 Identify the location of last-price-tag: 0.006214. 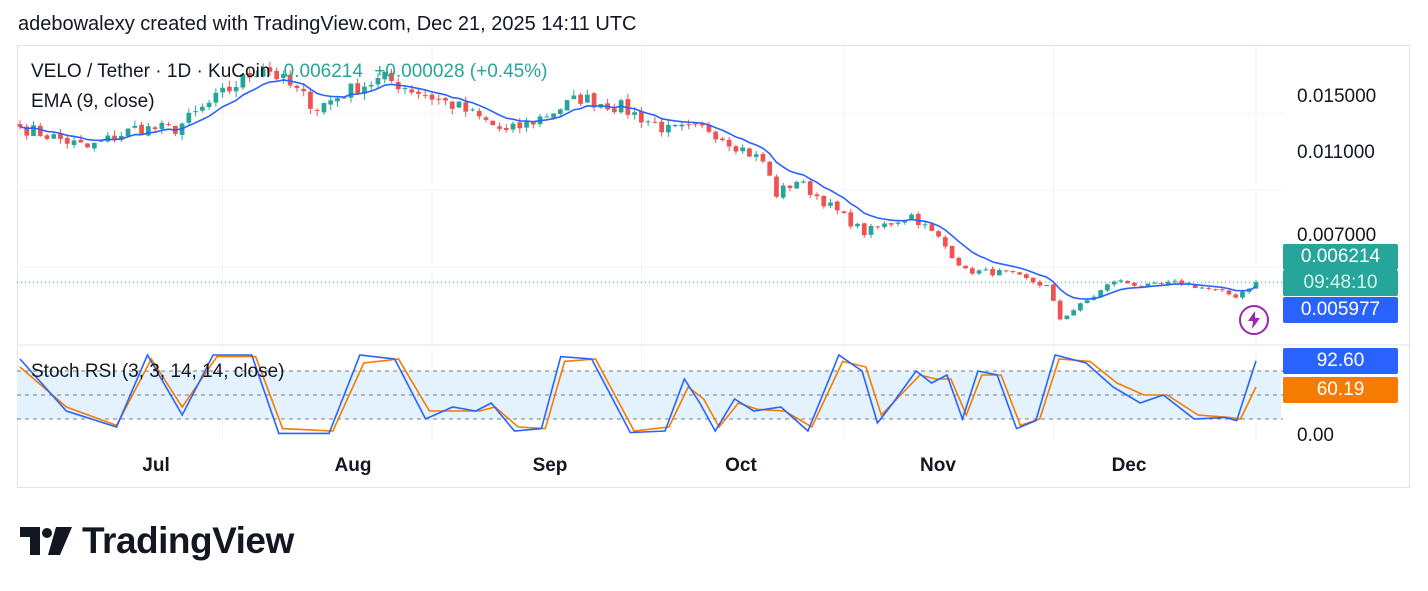
(1340, 257).